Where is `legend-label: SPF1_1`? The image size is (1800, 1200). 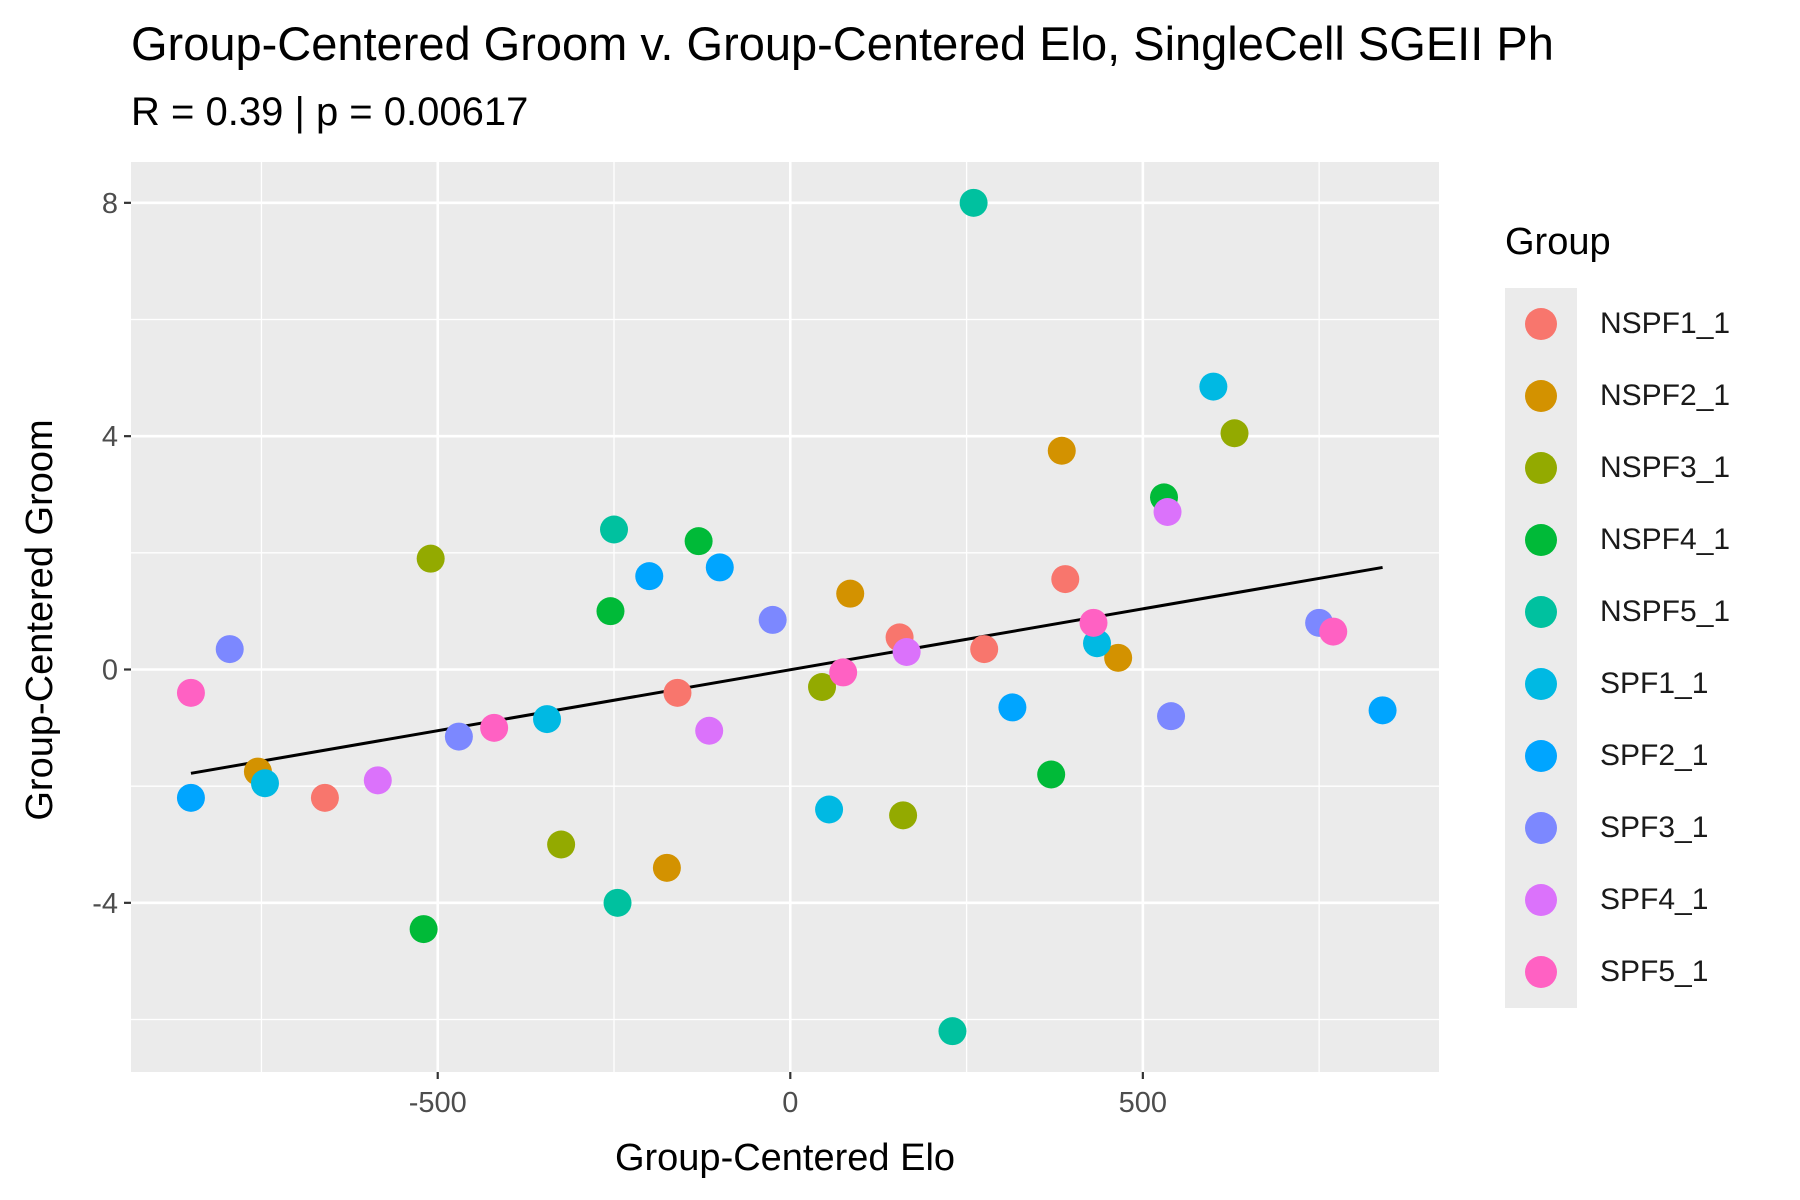 legend-label: SPF1_1 is located at coordinates (1654, 683).